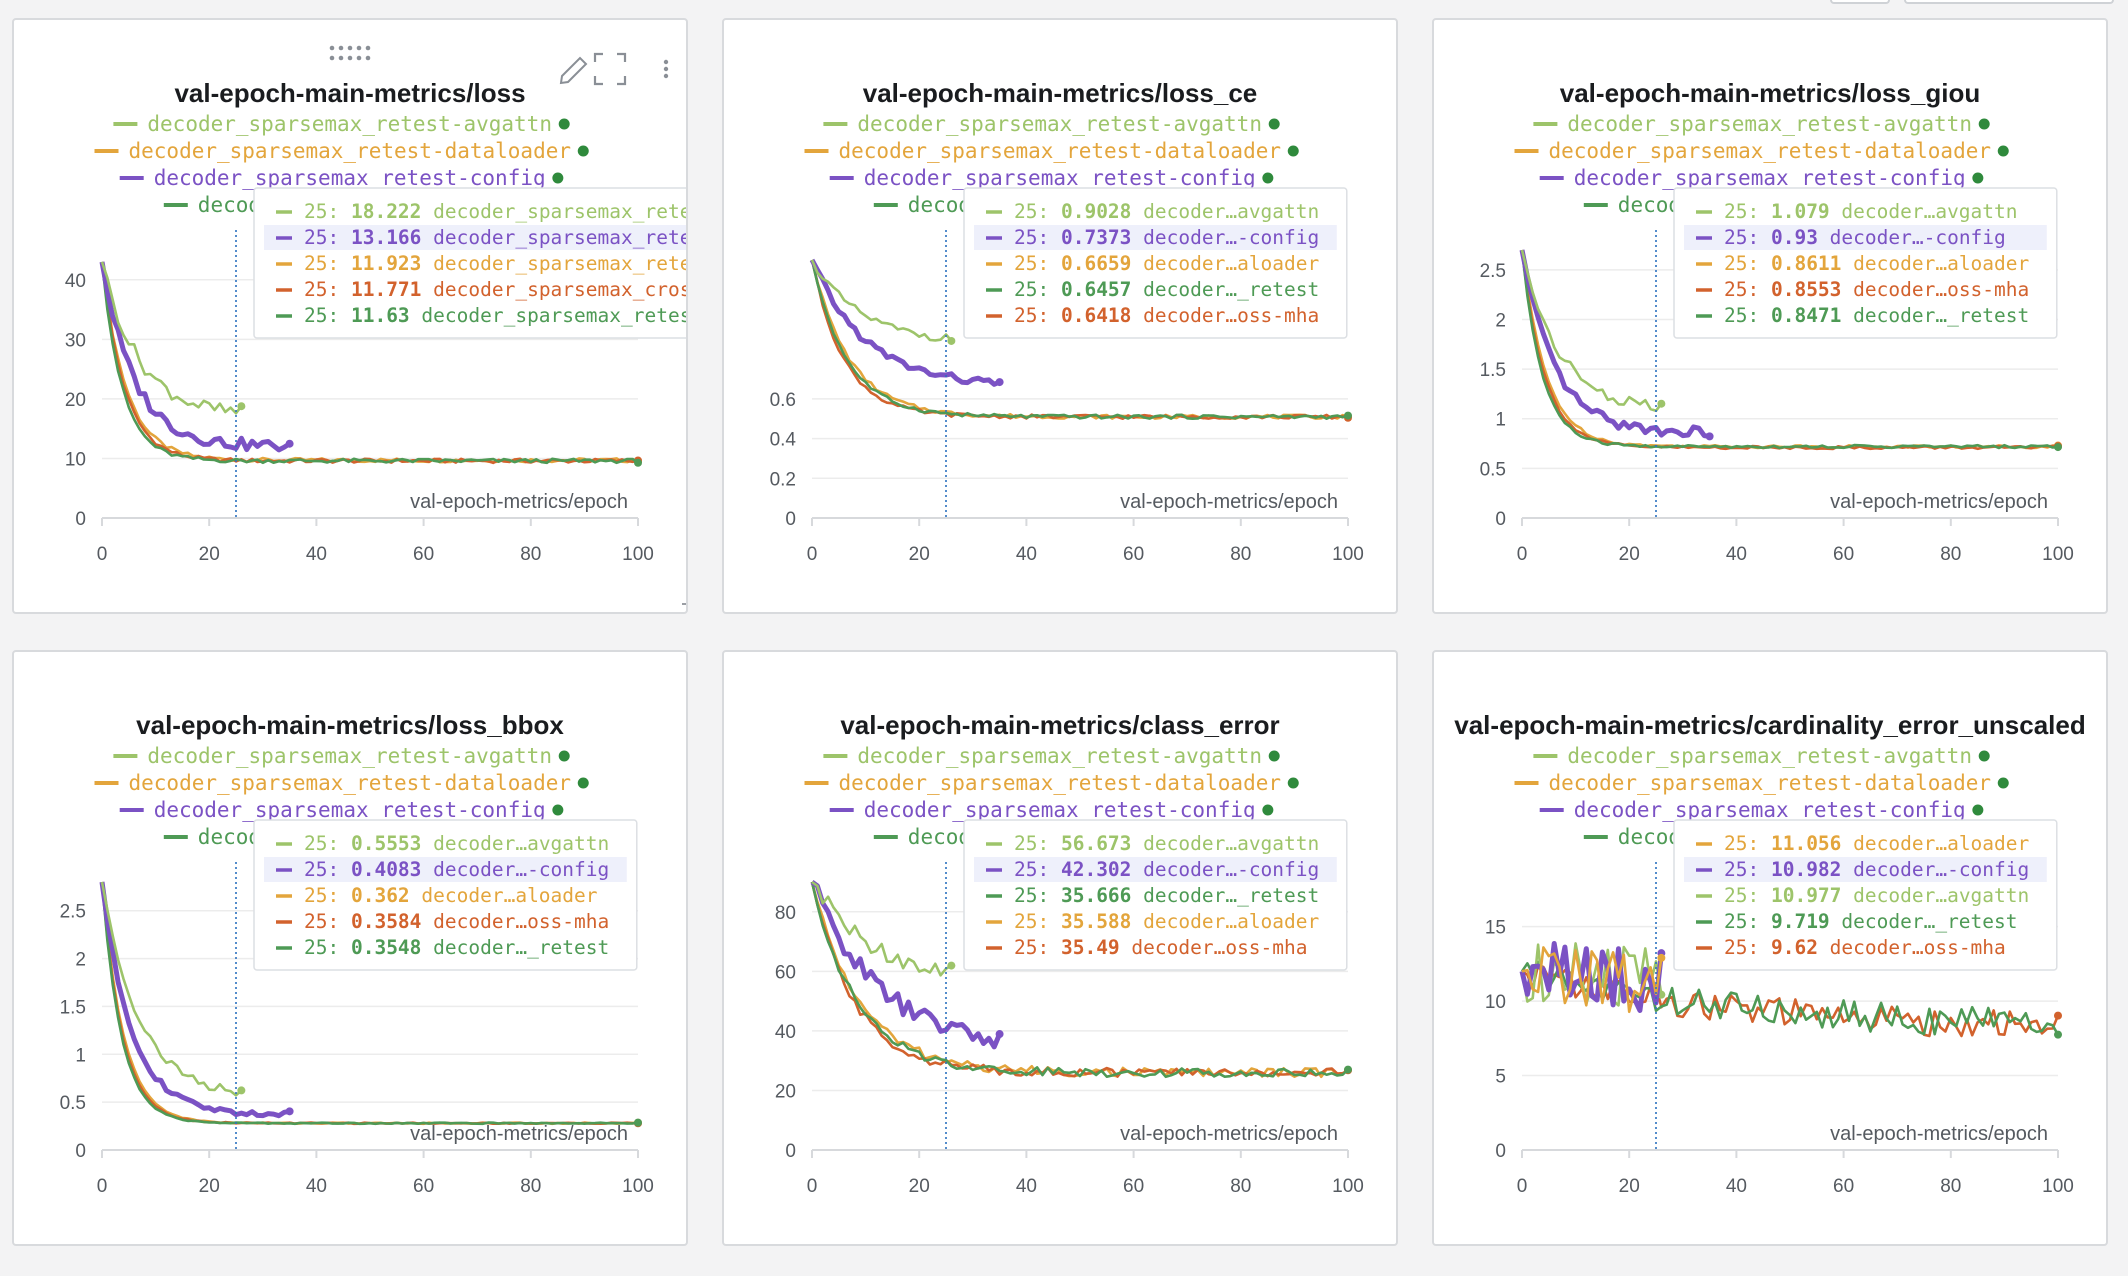 This screenshot has width=2128, height=1276. Describe the element at coordinates (2009, 2) in the screenshot. I see `top-toolbar-control` at that location.